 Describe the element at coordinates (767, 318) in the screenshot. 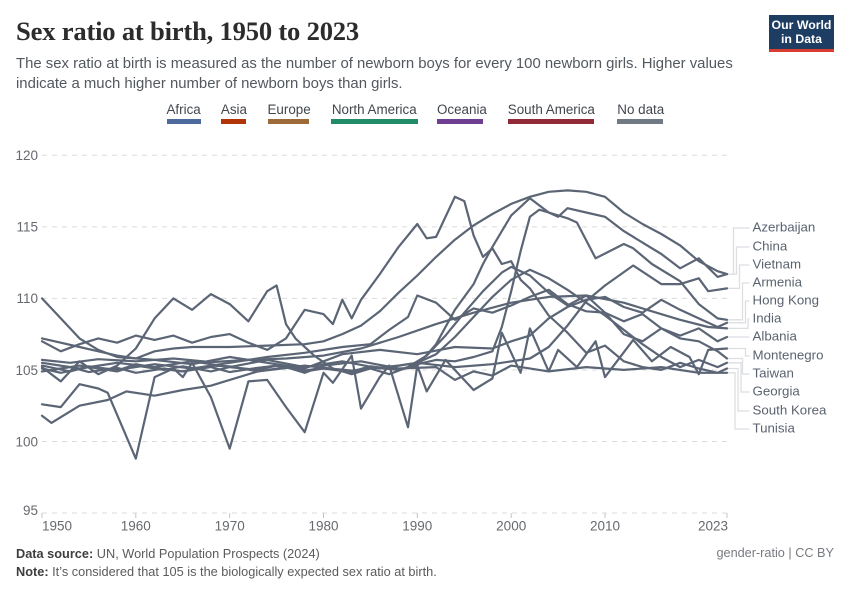

I see `svg-text: India` at that location.